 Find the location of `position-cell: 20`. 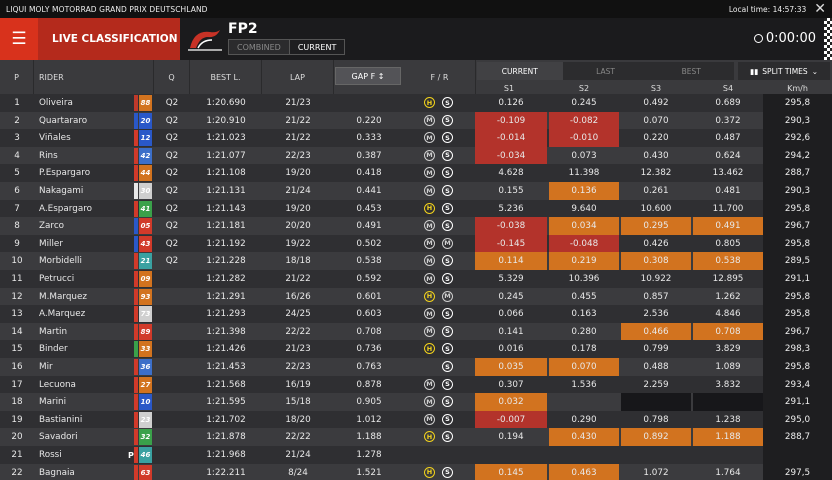

position-cell: 20 is located at coordinates (17, 437).